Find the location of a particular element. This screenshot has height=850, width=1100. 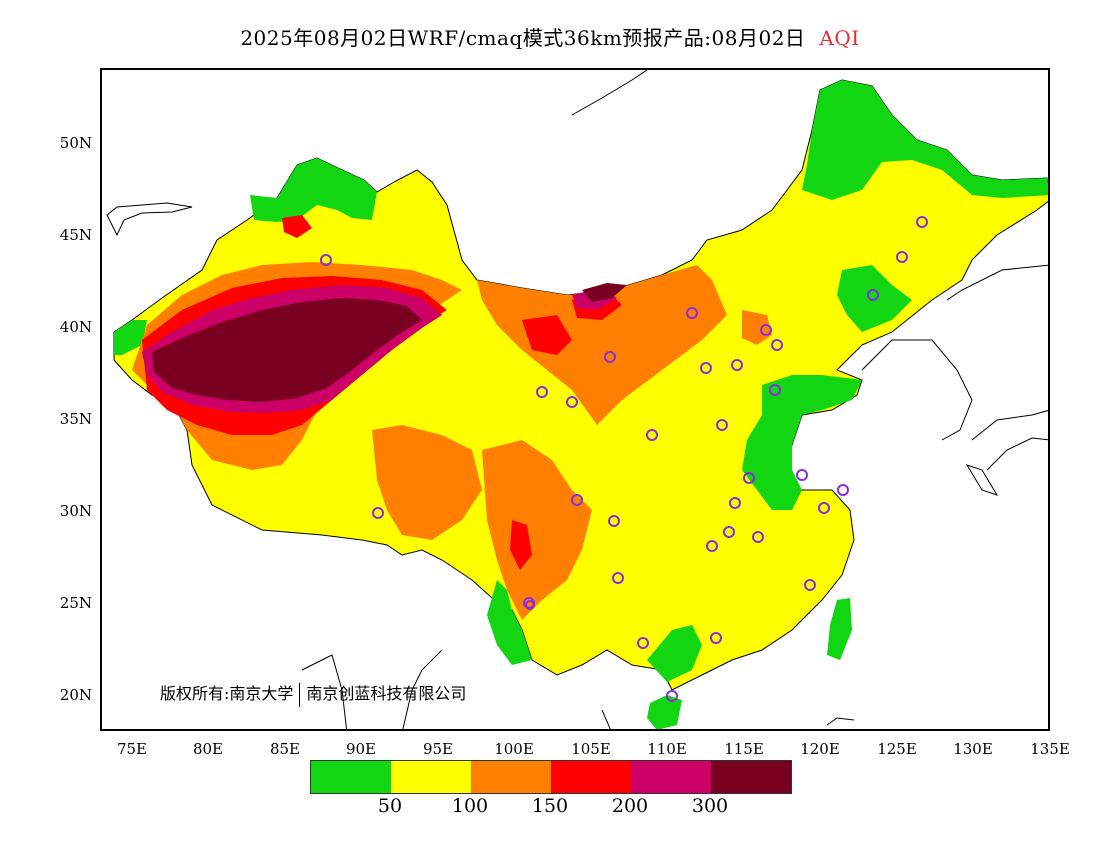

legend-swatch-moderate is located at coordinates (431, 777).